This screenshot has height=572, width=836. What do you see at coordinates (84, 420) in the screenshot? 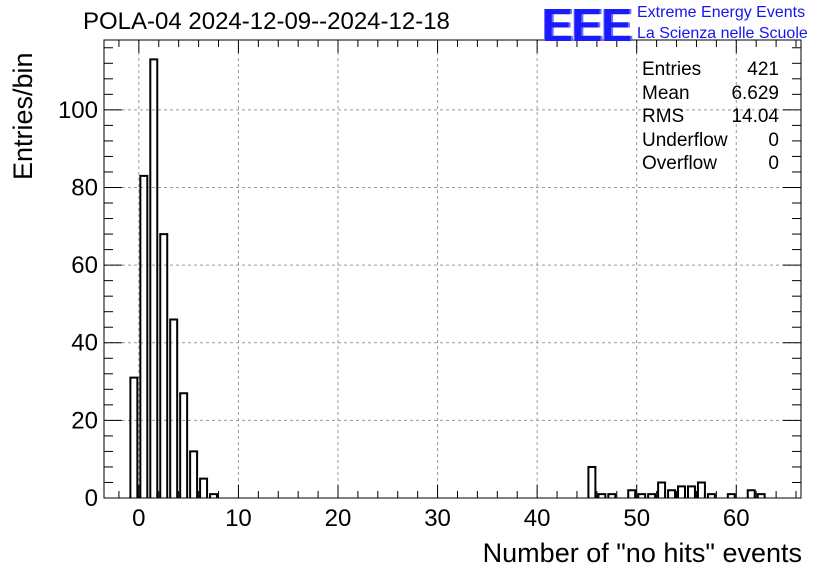
I see `y-tick-label: 20` at bounding box center [84, 420].